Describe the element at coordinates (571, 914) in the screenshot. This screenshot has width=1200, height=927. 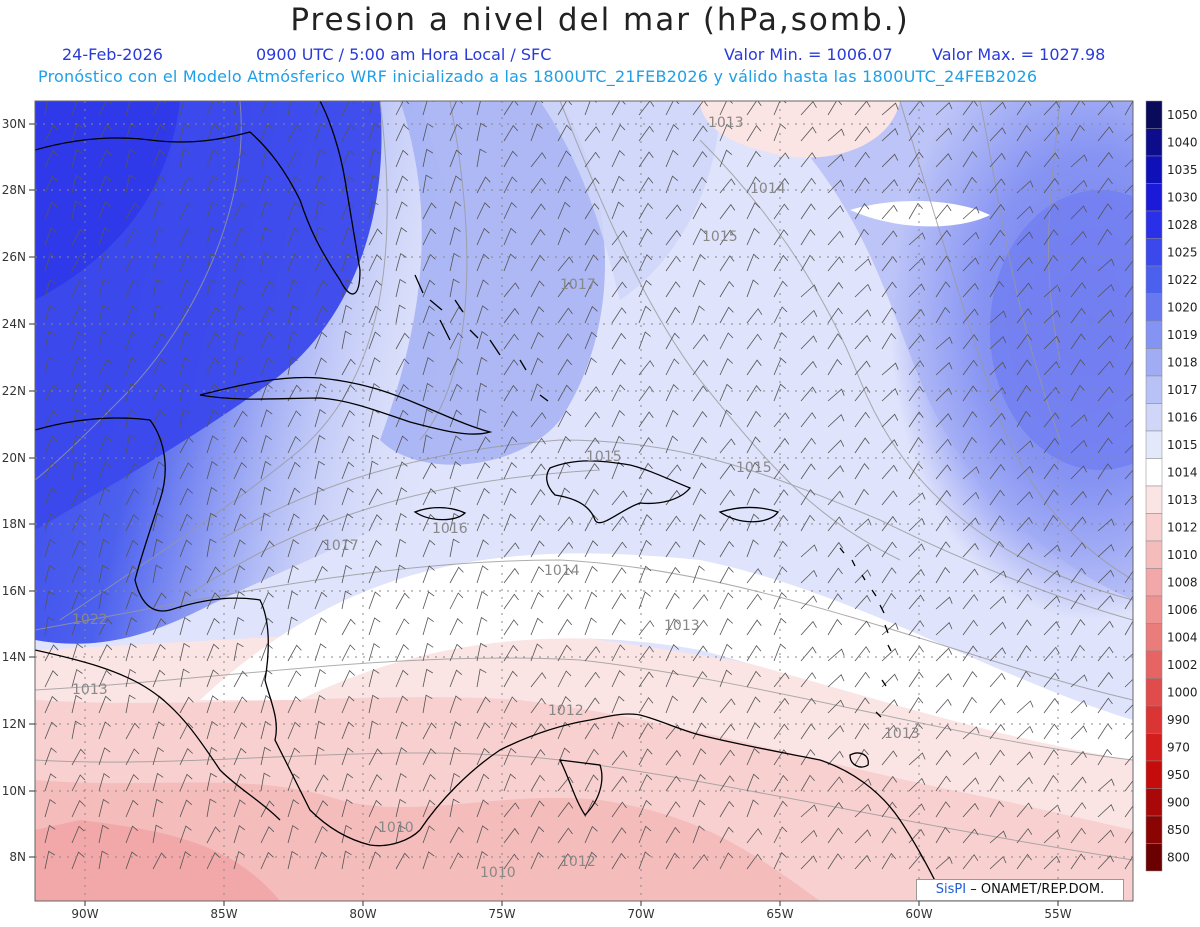
I see `lon-axis: 90W 85W 80W 75W 70W 65W 60W 55W` at that location.